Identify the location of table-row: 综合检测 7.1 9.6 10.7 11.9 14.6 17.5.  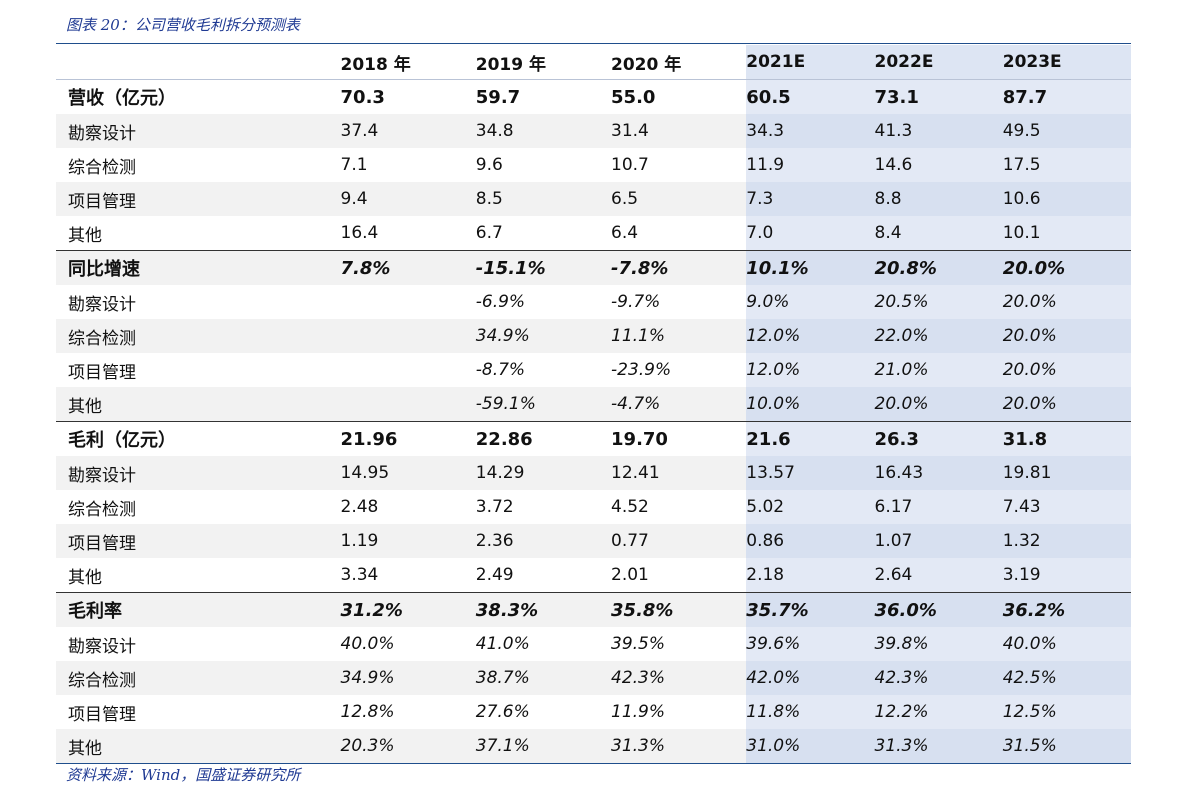
(593, 165).